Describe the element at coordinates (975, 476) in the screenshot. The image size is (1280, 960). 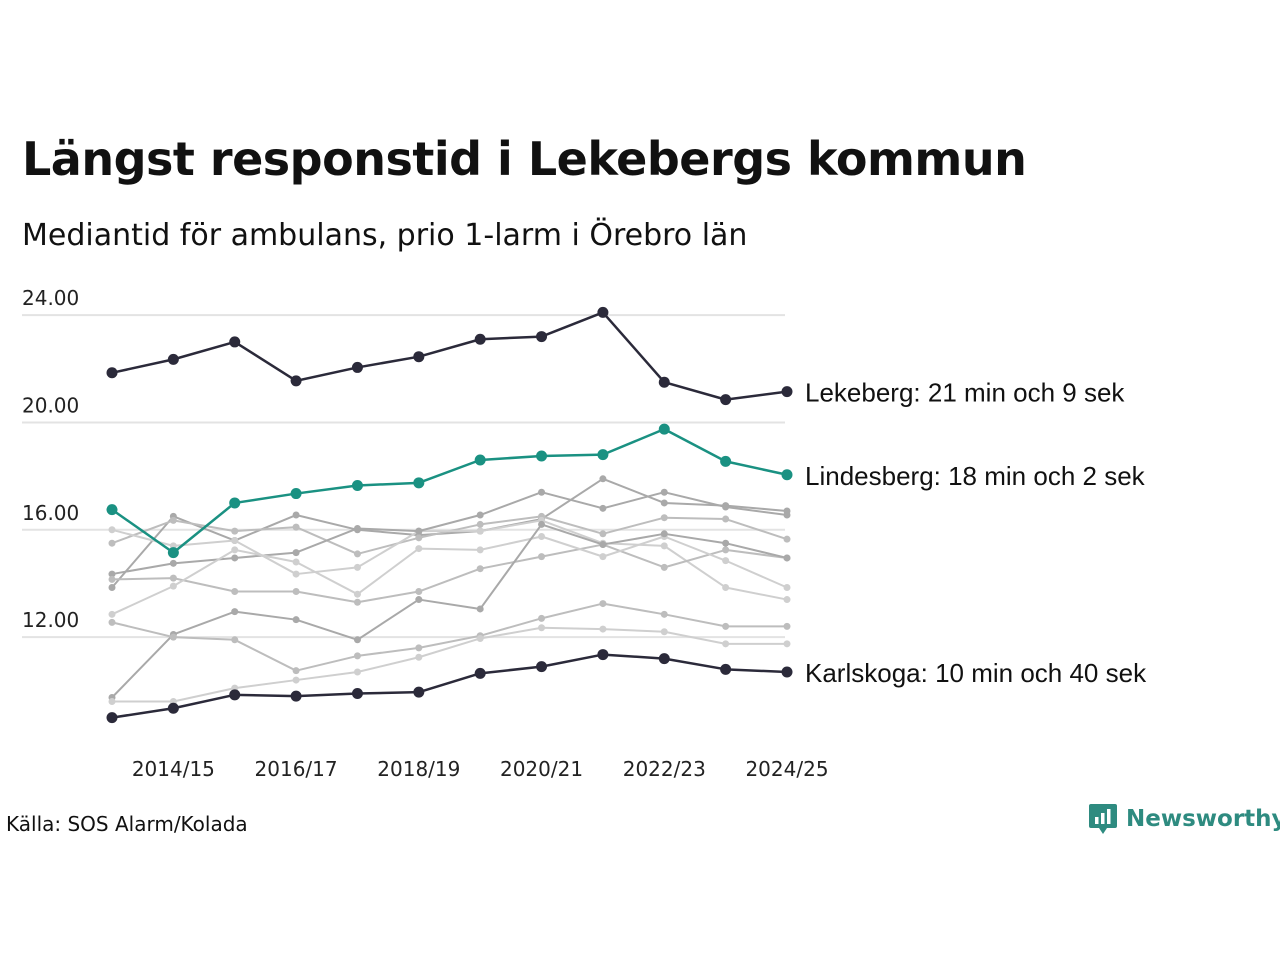
I see `series-label-lindesberg: Lindesberg: 18 min och 2 sek` at that location.